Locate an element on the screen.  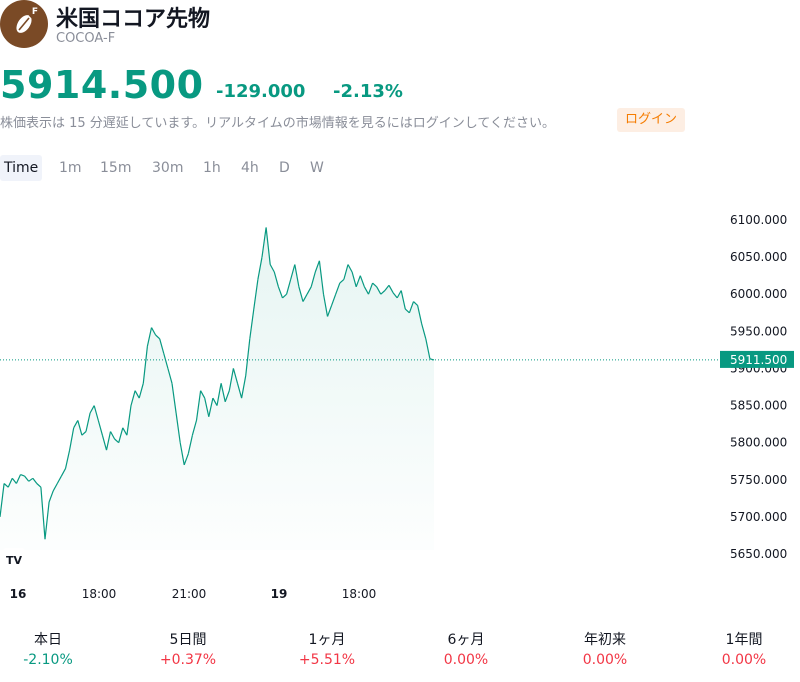
period-tab: 5日間 +0.37% is located at coordinates (188, 650).